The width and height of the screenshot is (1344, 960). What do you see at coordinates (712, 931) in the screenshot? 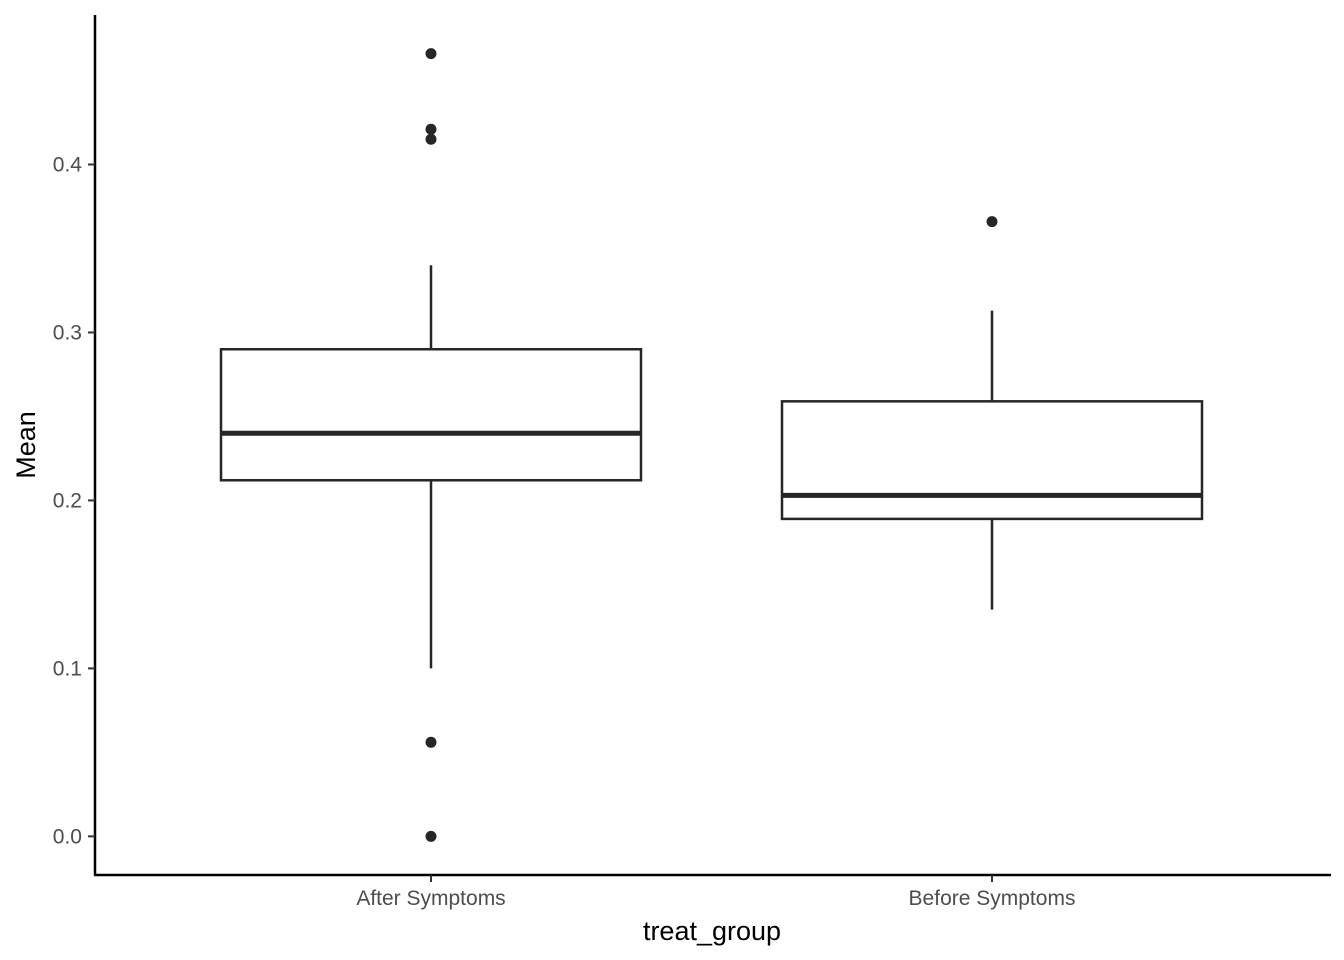
I see `x-axis-title: treat_group` at bounding box center [712, 931].